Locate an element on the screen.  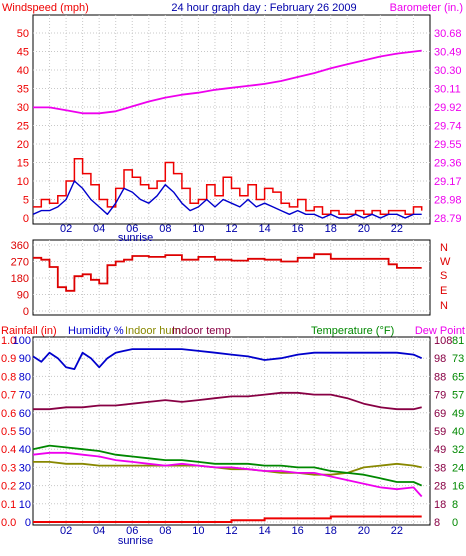
humidity-tick-label: 20 is located at coordinates (25, 487).